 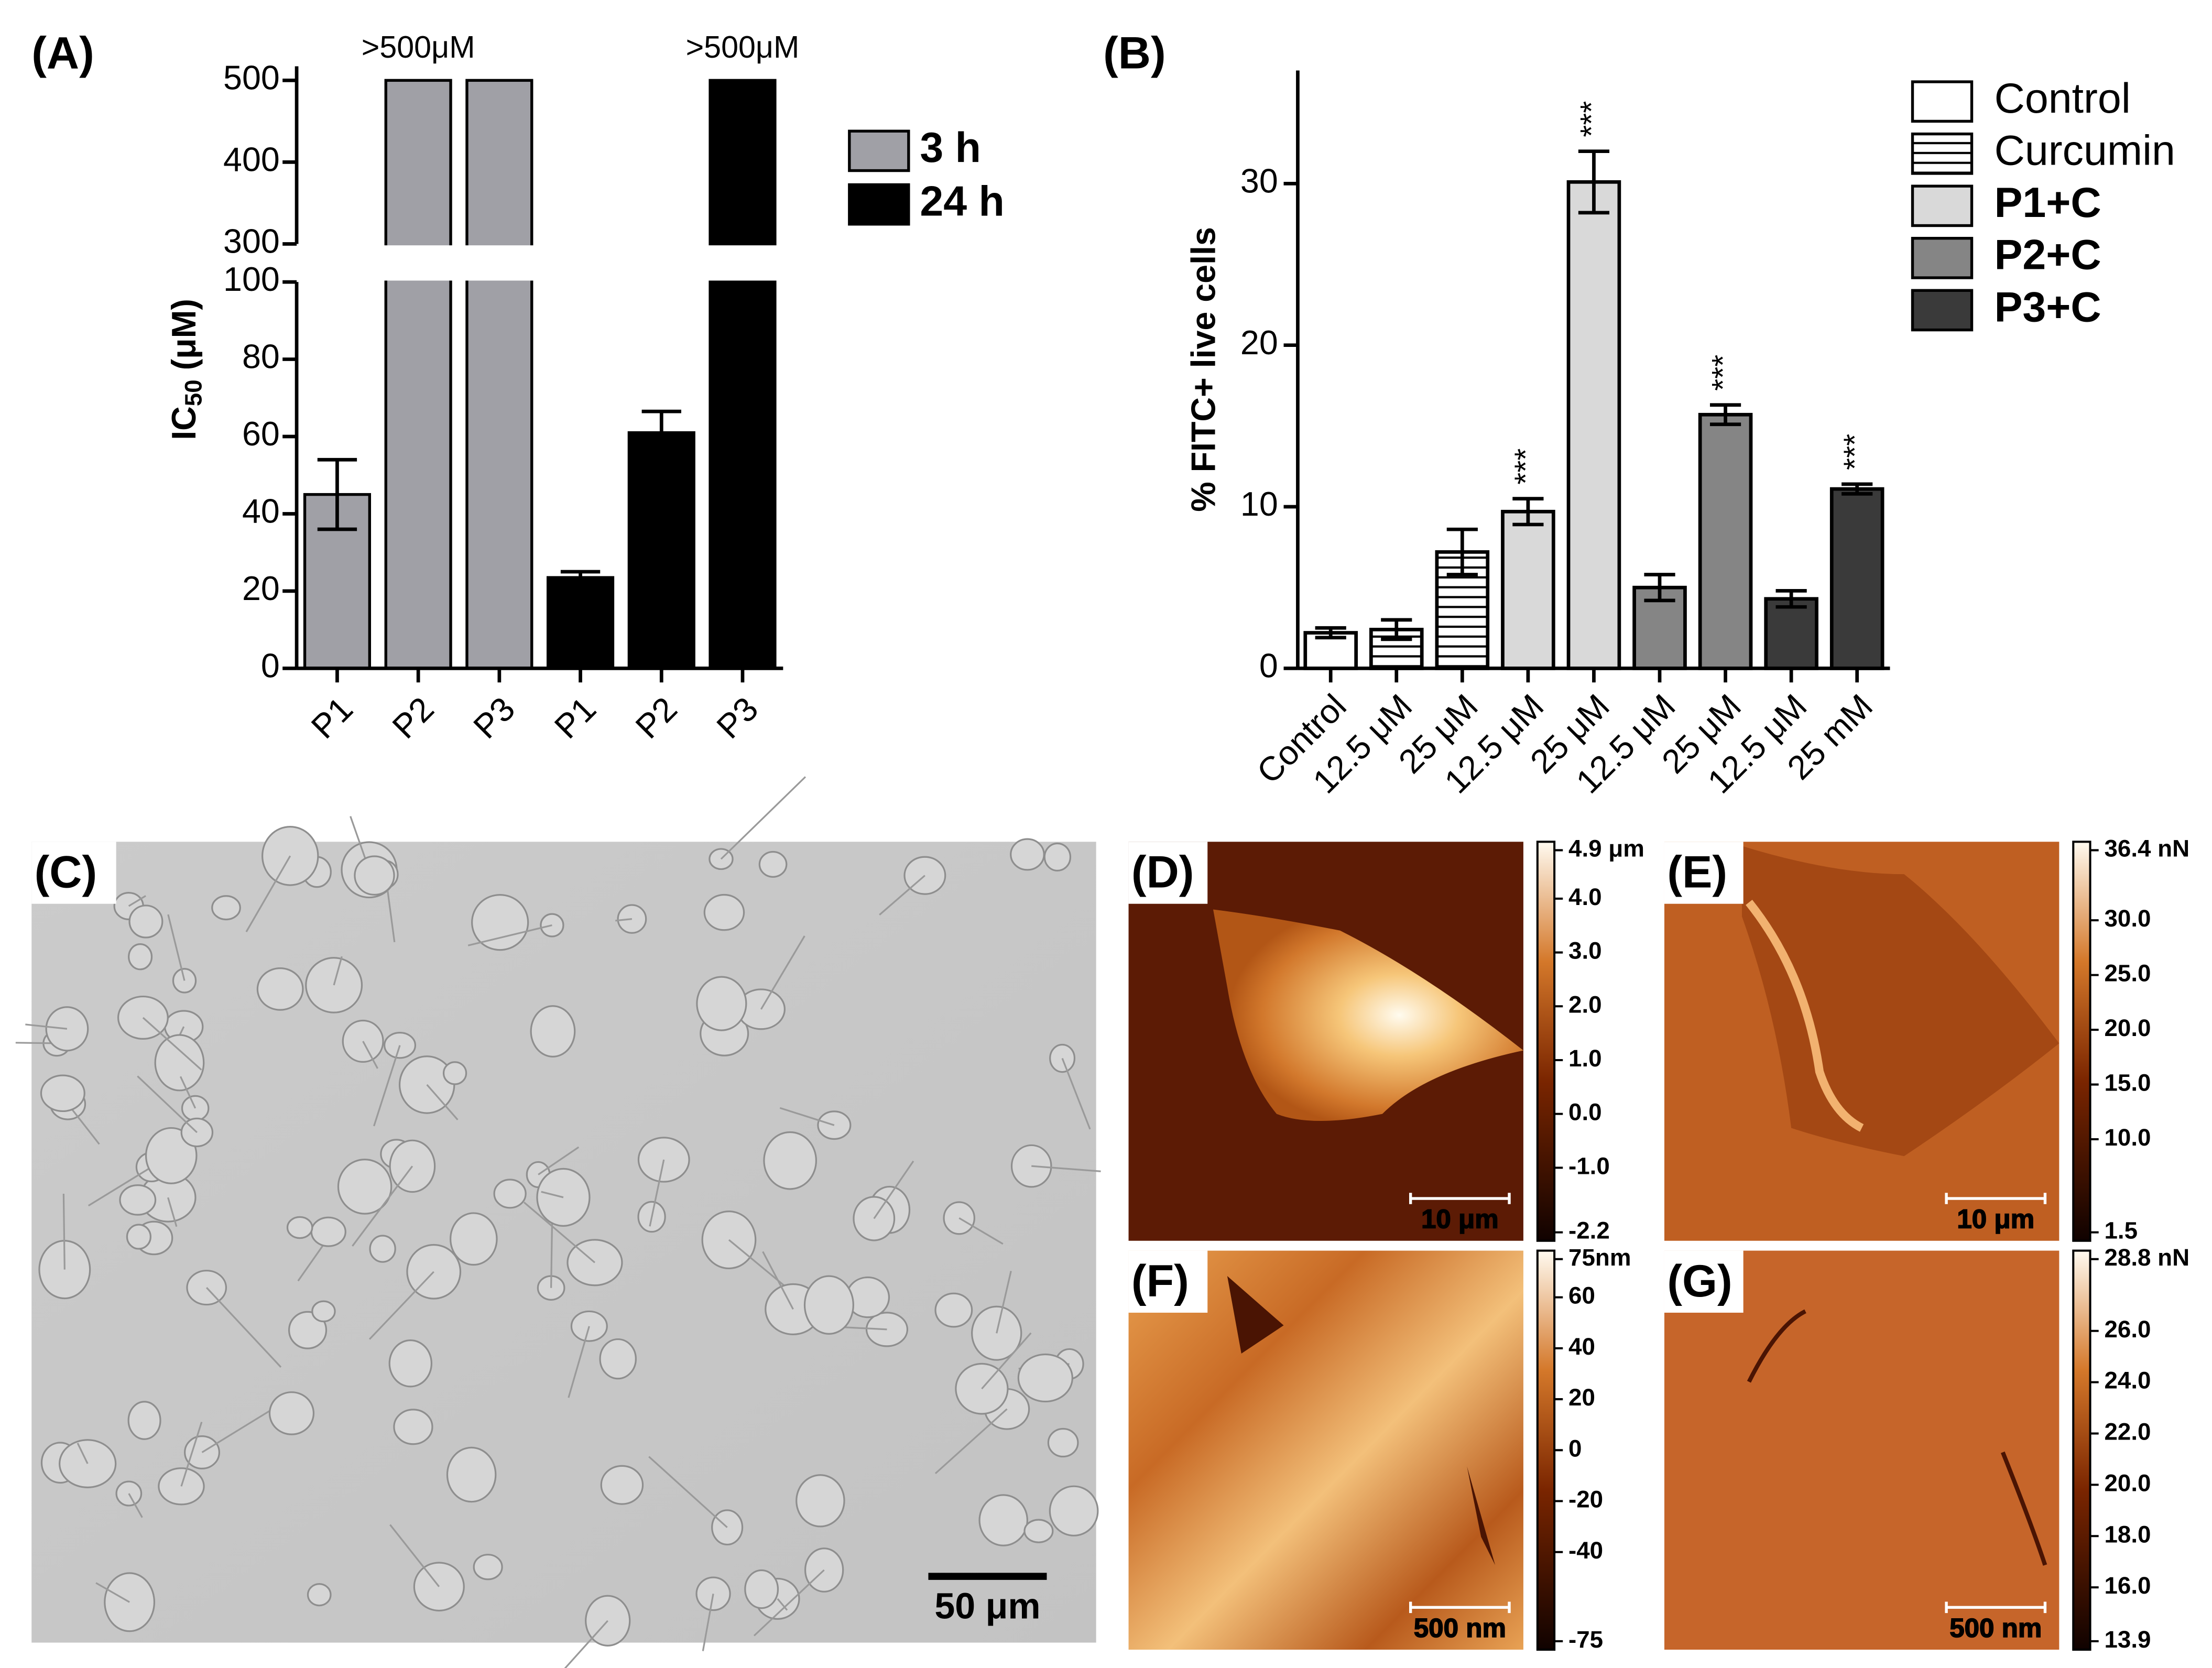 I want to click on colorbar-tick-label: 40, so click(x=1581, y=1346).